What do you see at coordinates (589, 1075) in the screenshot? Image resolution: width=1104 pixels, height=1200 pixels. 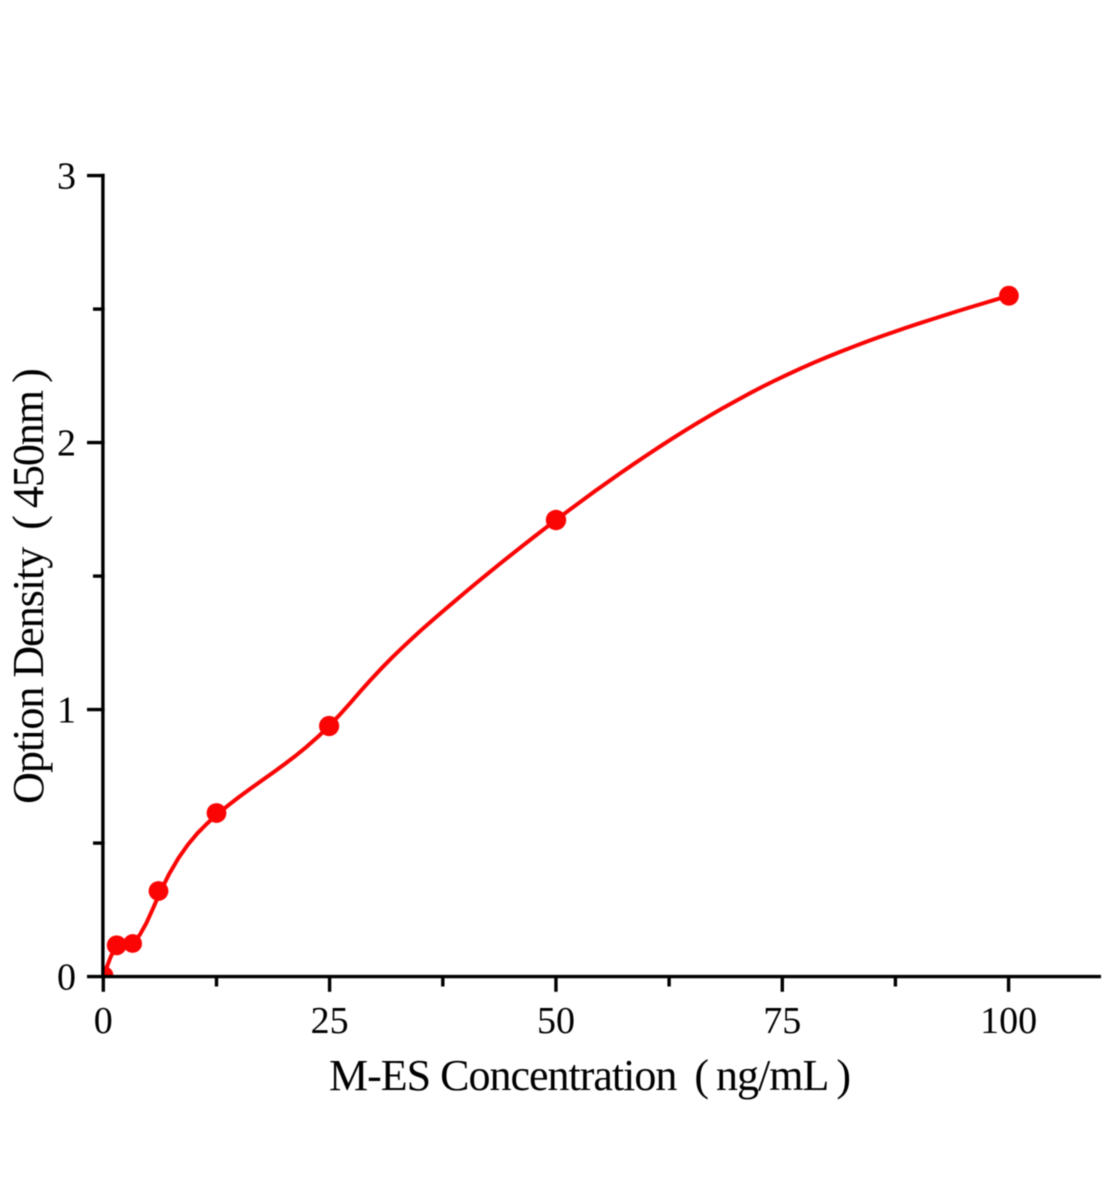 I see `svg-text: M-ES Concentration (ng/mL)` at bounding box center [589, 1075].